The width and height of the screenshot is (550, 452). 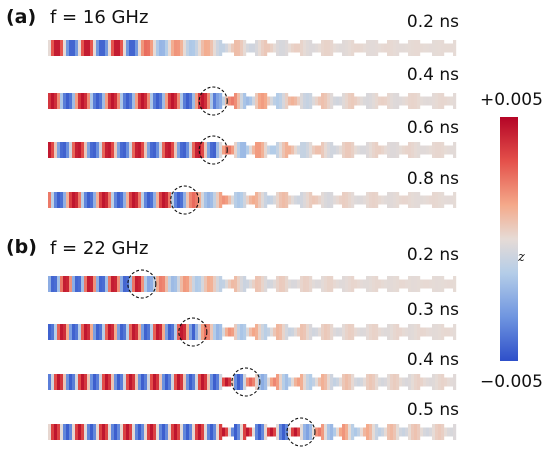 I want to click on wavefront-marker, so click(x=301, y=432).